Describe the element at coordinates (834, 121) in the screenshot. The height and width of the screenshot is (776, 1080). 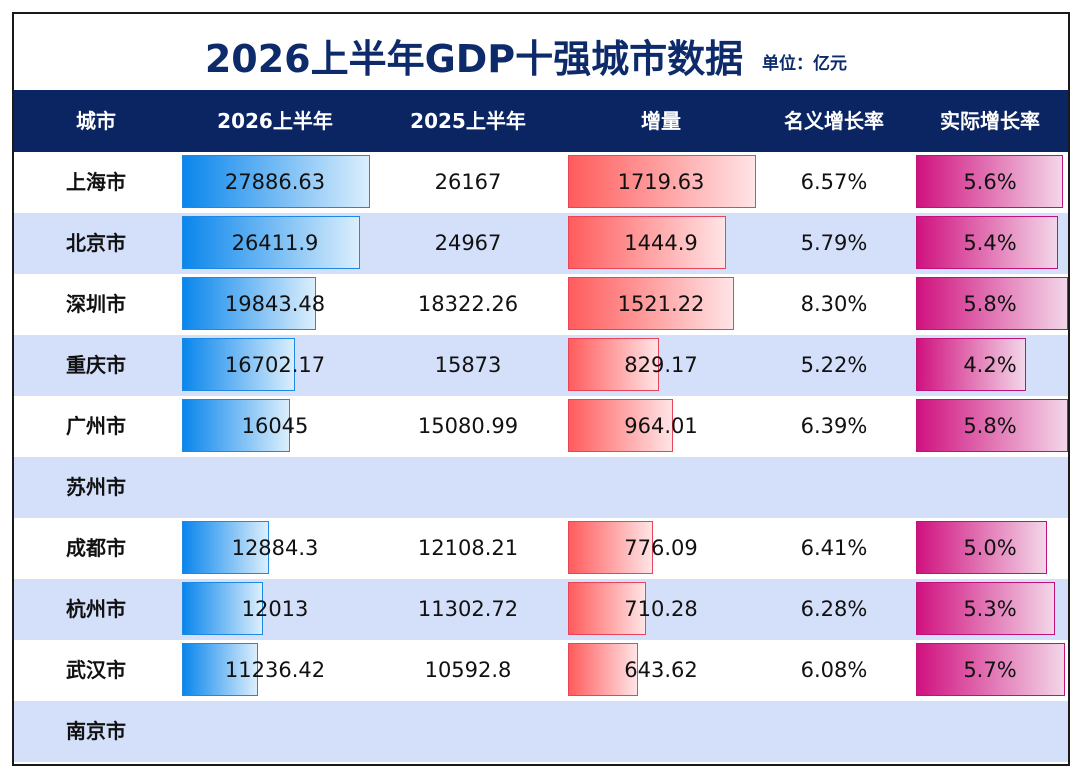
I see `column-header-nominal: 名义增长率` at that location.